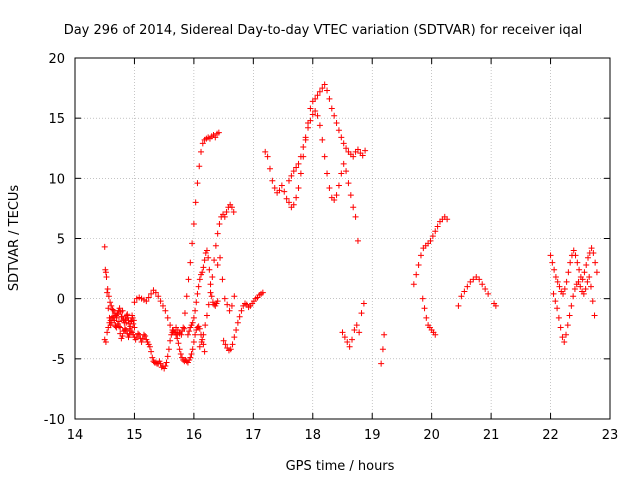  Describe the element at coordinates (491, 435) in the screenshot. I see `x-tick-label: 21` at that location.